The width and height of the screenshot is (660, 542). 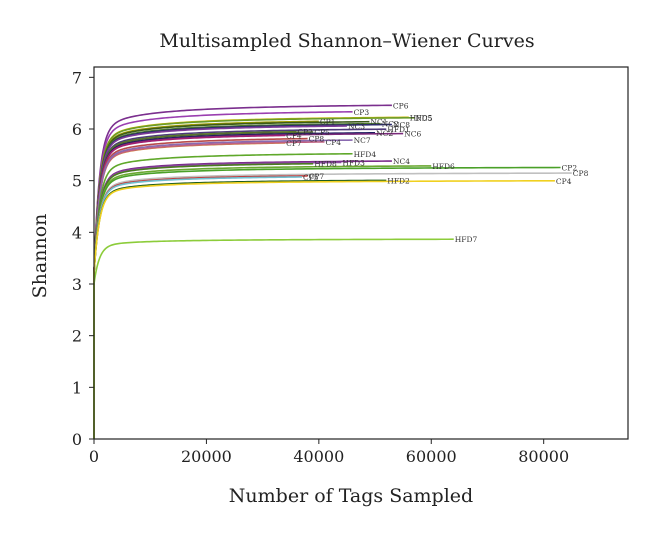 What do you see at coordinates (365, 154) in the screenshot?
I see `curve-label-hfd4: HFD4` at bounding box center [365, 154].